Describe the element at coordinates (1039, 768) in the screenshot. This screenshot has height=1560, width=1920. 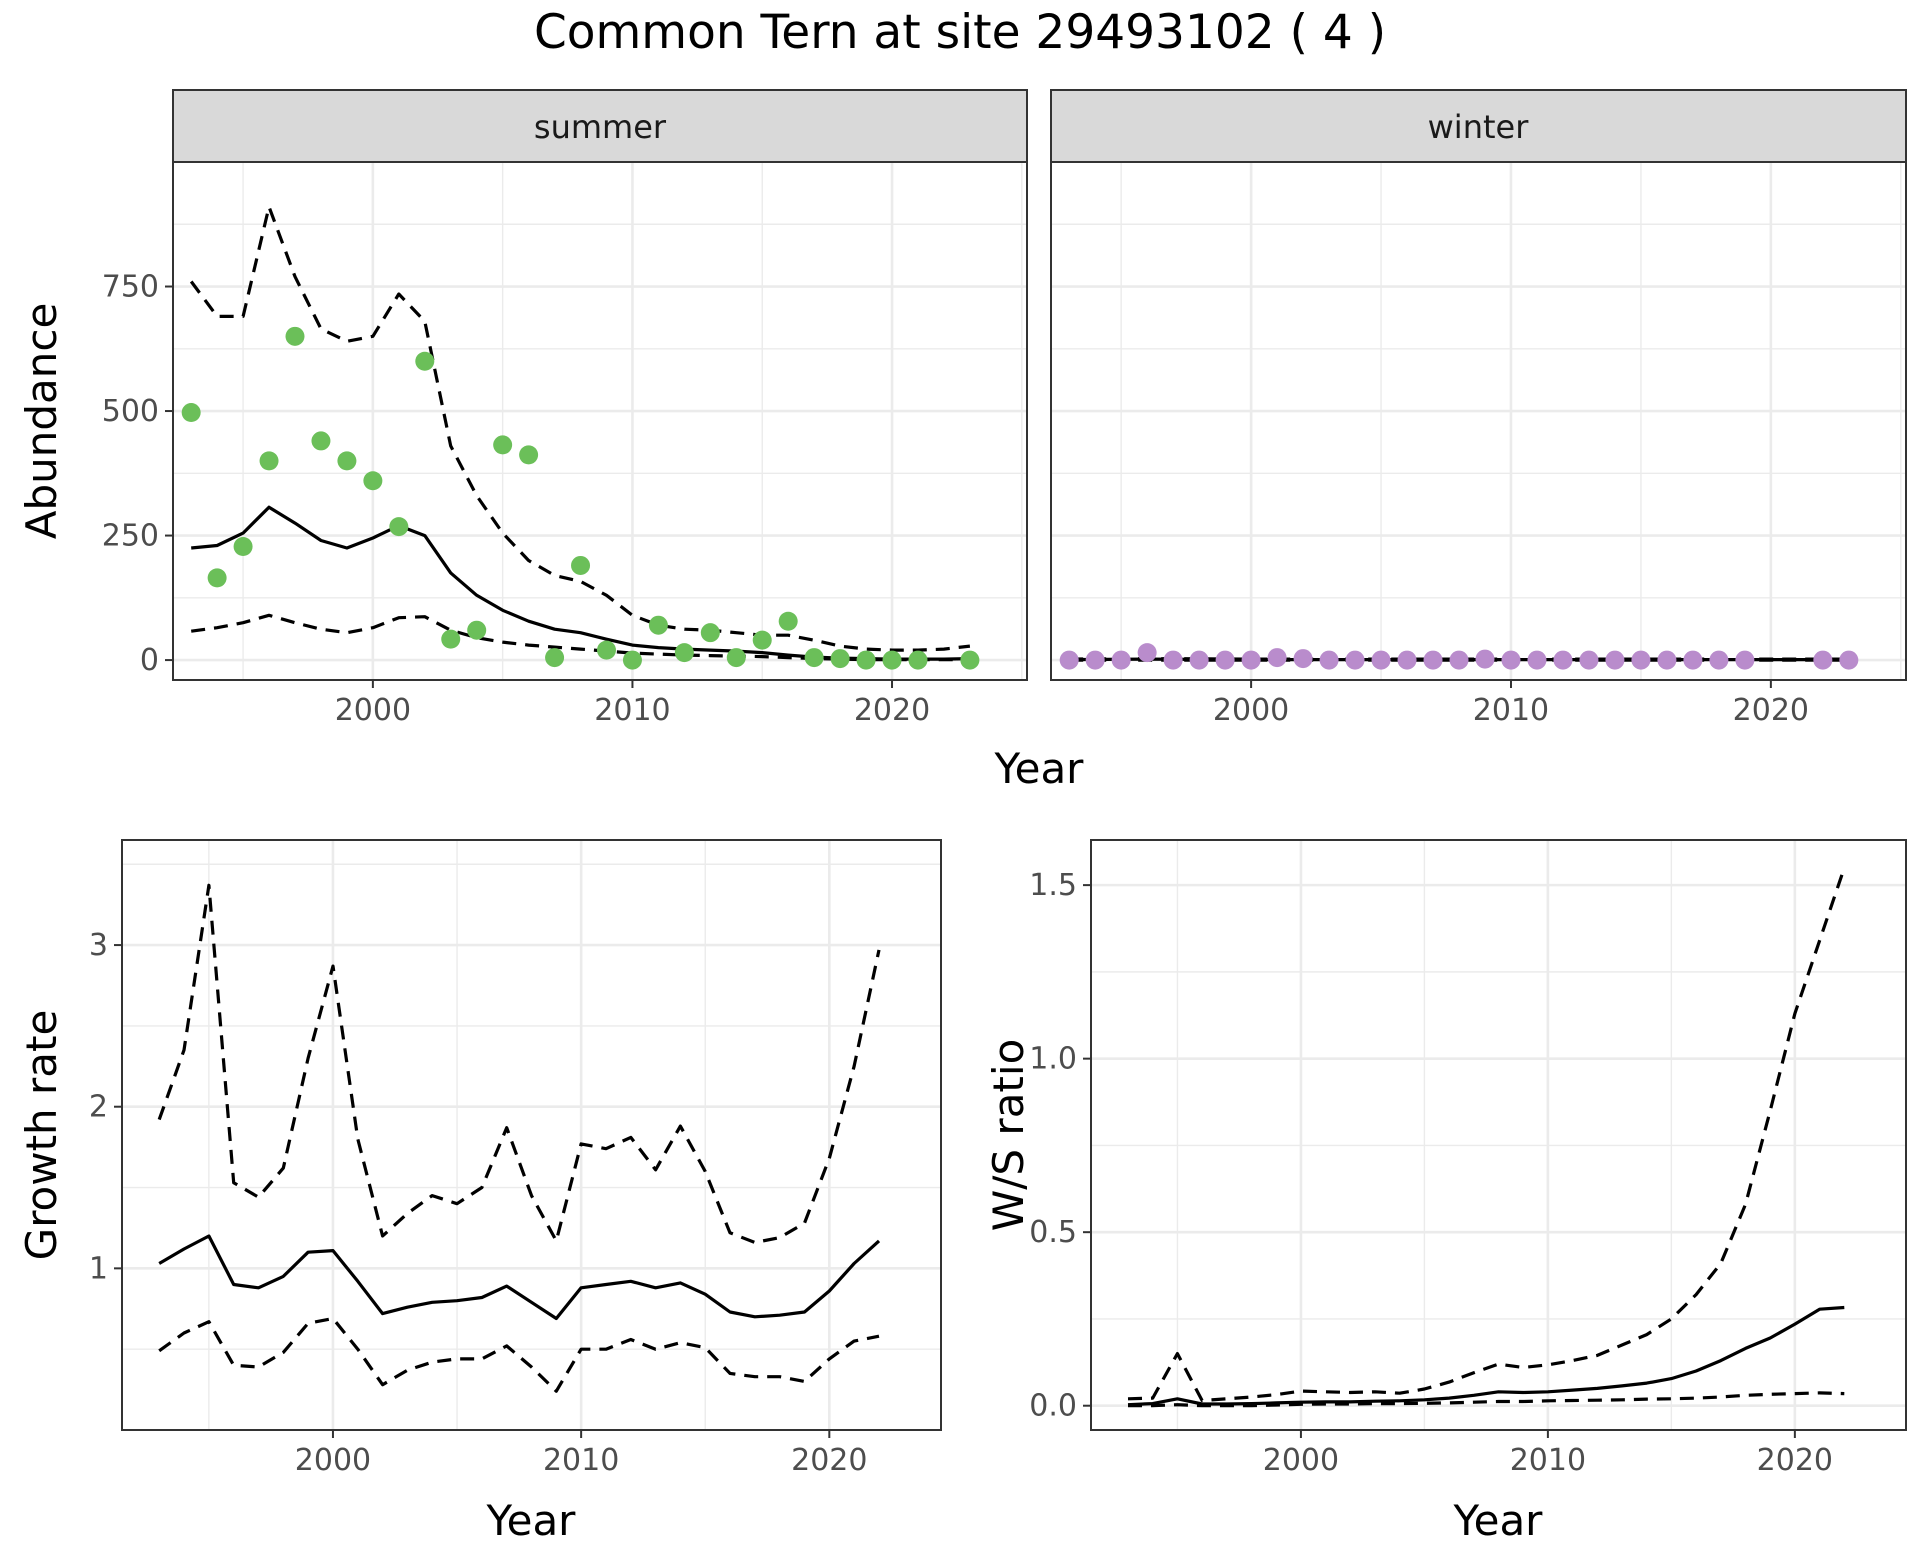
I see `x-axis-title-top: Year` at that location.